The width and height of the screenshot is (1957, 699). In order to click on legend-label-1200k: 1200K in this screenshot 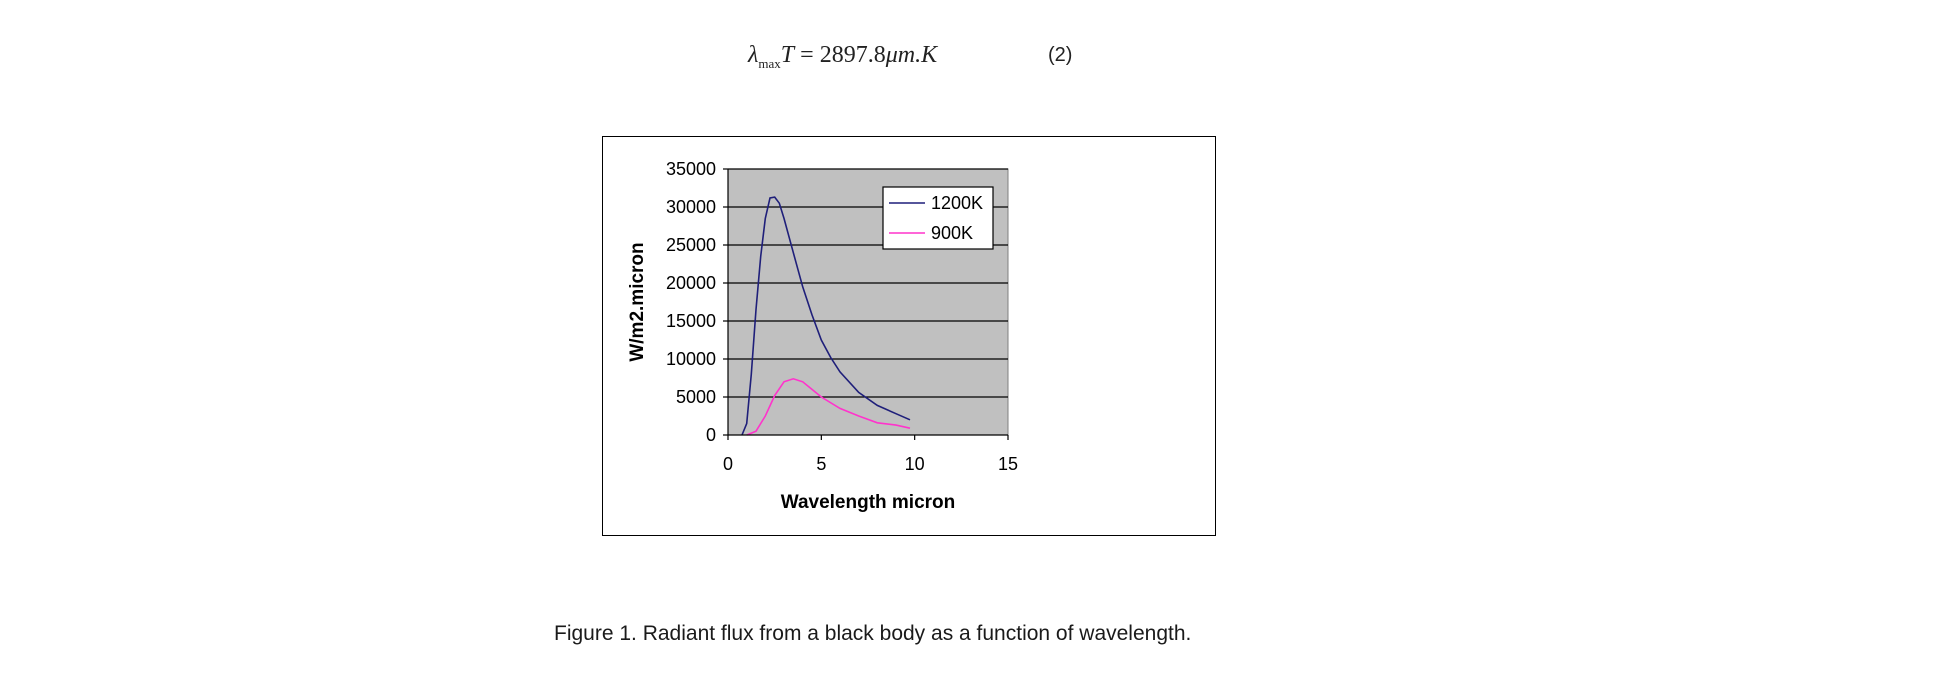, I will do `click(957, 203)`.